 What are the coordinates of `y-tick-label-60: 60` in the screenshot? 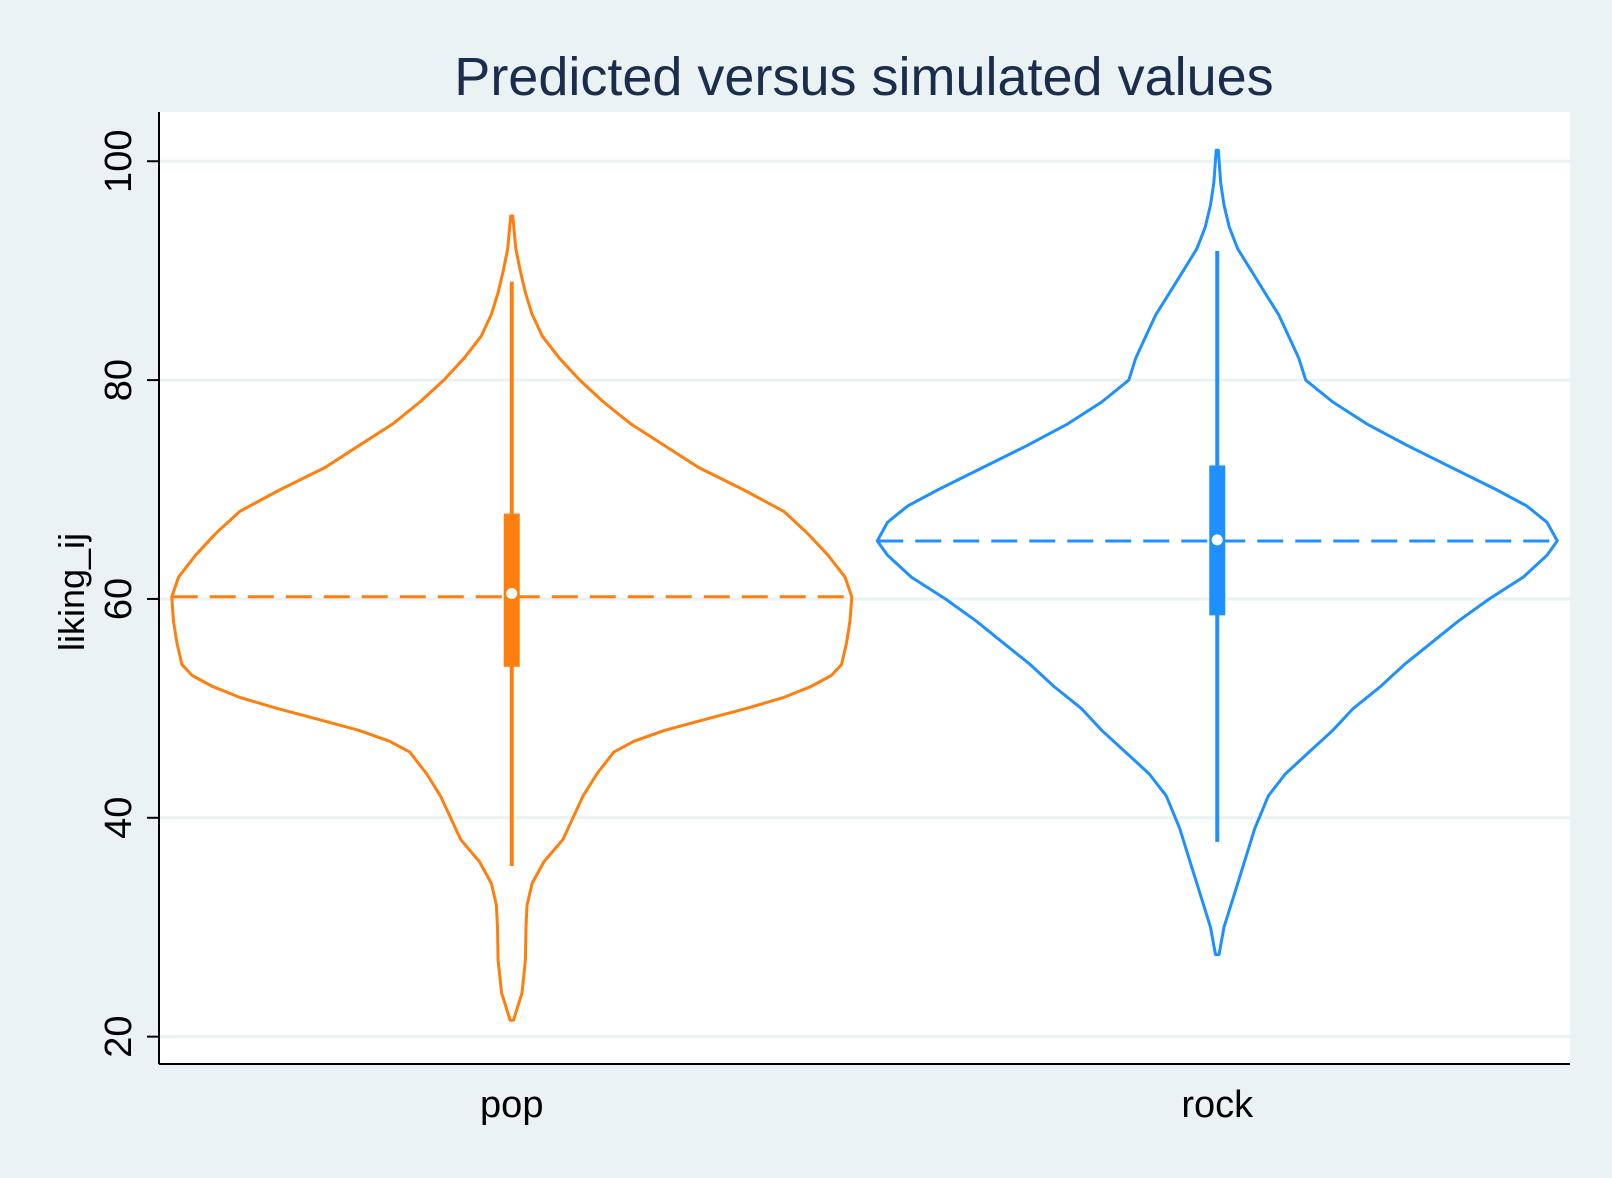 It's located at (119, 599).